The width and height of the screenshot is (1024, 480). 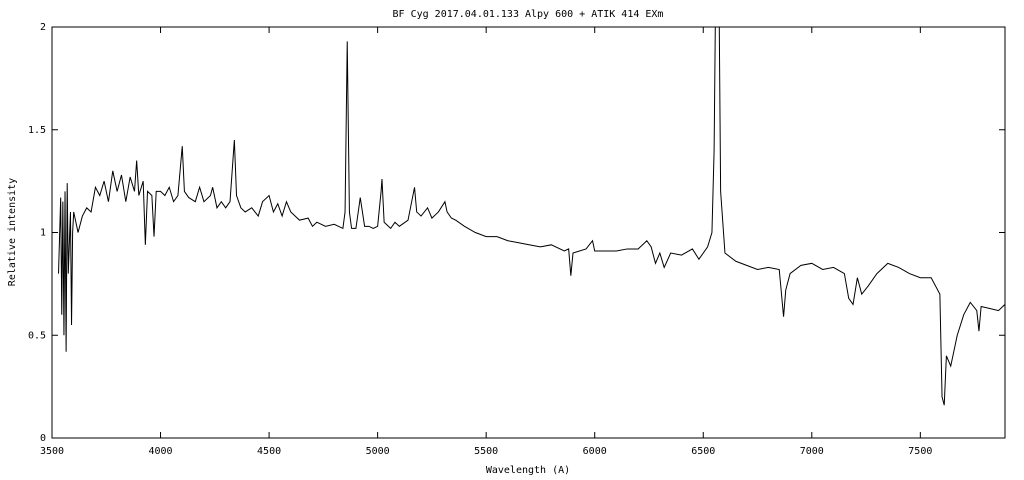 What do you see at coordinates (52, 451) in the screenshot?
I see `x-tick-label: 3500` at bounding box center [52, 451].